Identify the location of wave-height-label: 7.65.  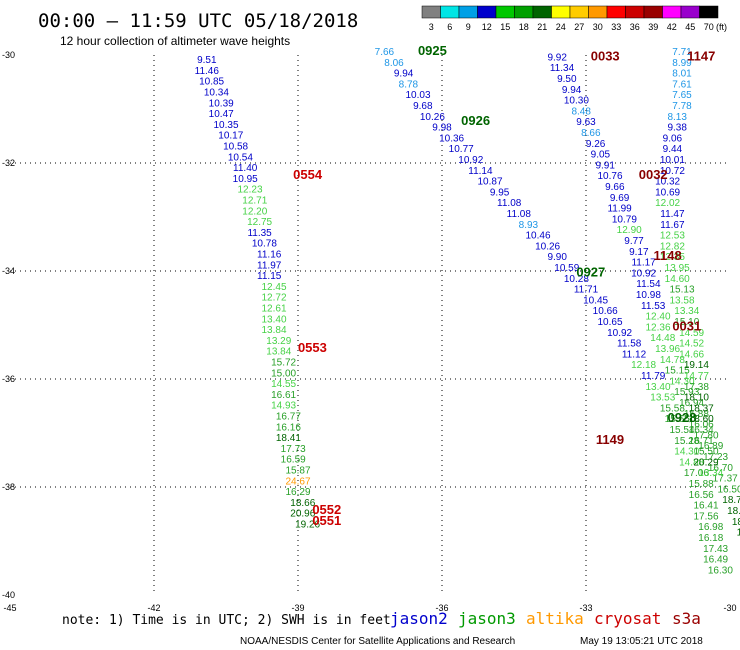
(682, 95).